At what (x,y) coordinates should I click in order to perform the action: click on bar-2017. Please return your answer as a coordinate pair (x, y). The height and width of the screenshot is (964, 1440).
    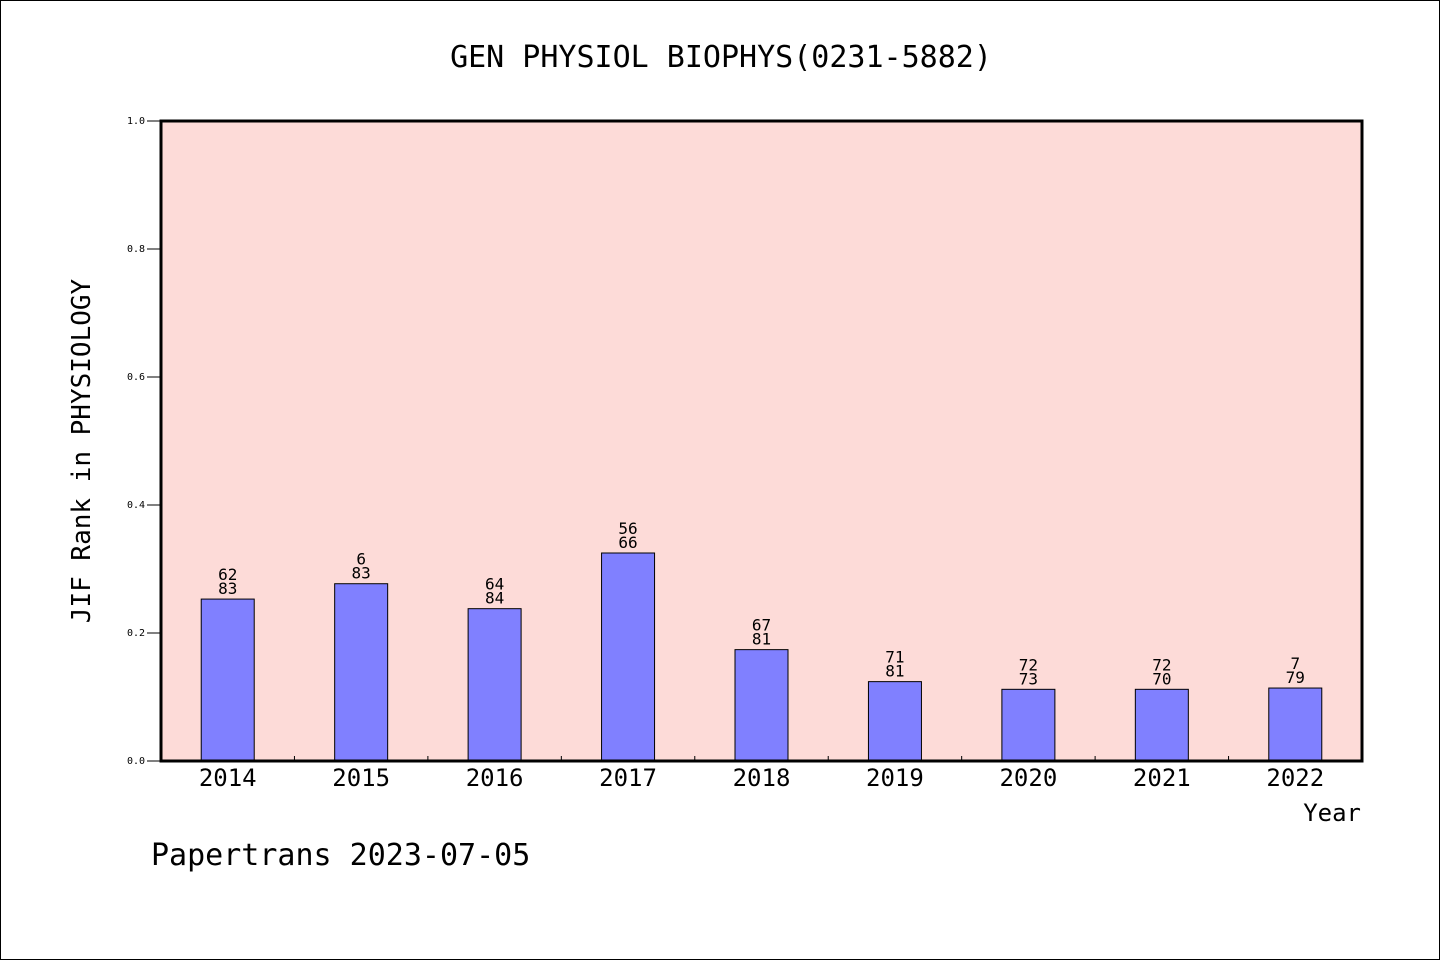
    Looking at the image, I should click on (628, 657).